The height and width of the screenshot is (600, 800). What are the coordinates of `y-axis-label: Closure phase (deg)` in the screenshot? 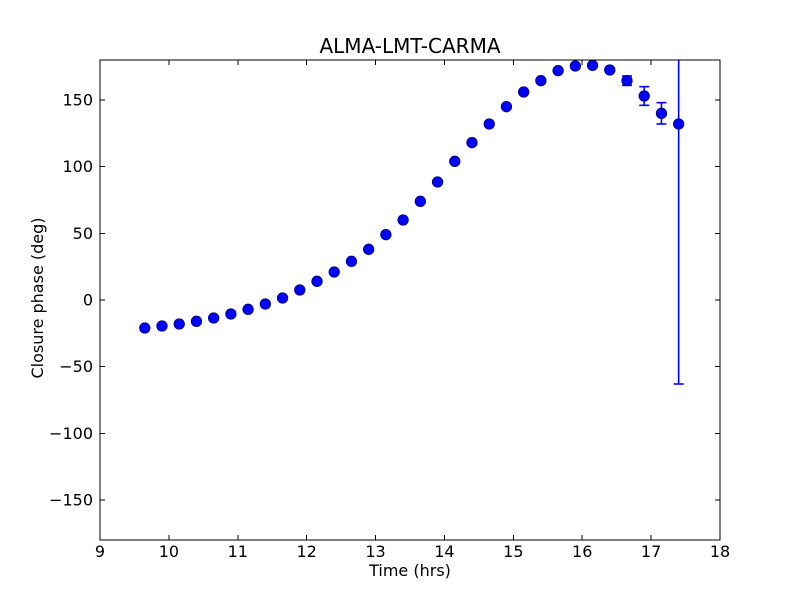 It's located at (37, 298).